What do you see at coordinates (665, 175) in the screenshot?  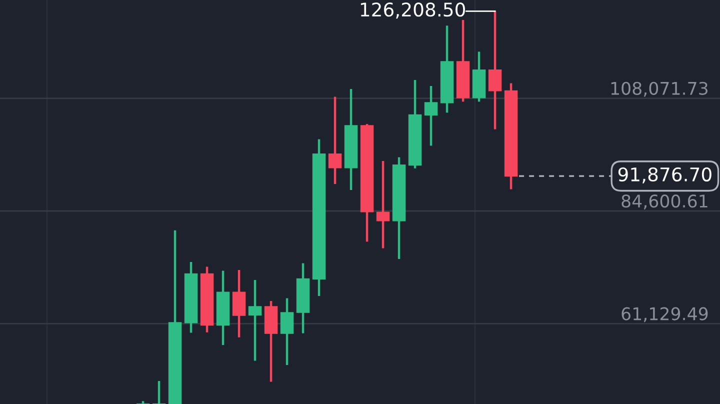 I see `ref-line-label: 91,876.70` at bounding box center [665, 175].